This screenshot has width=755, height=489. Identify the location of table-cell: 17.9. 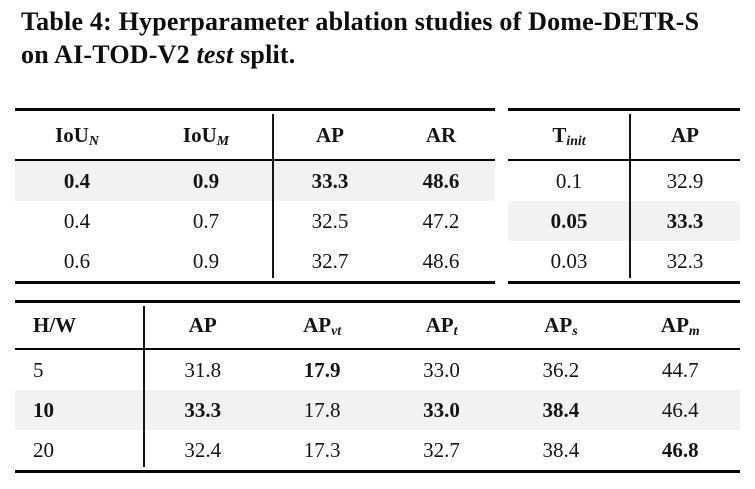
(322, 369).